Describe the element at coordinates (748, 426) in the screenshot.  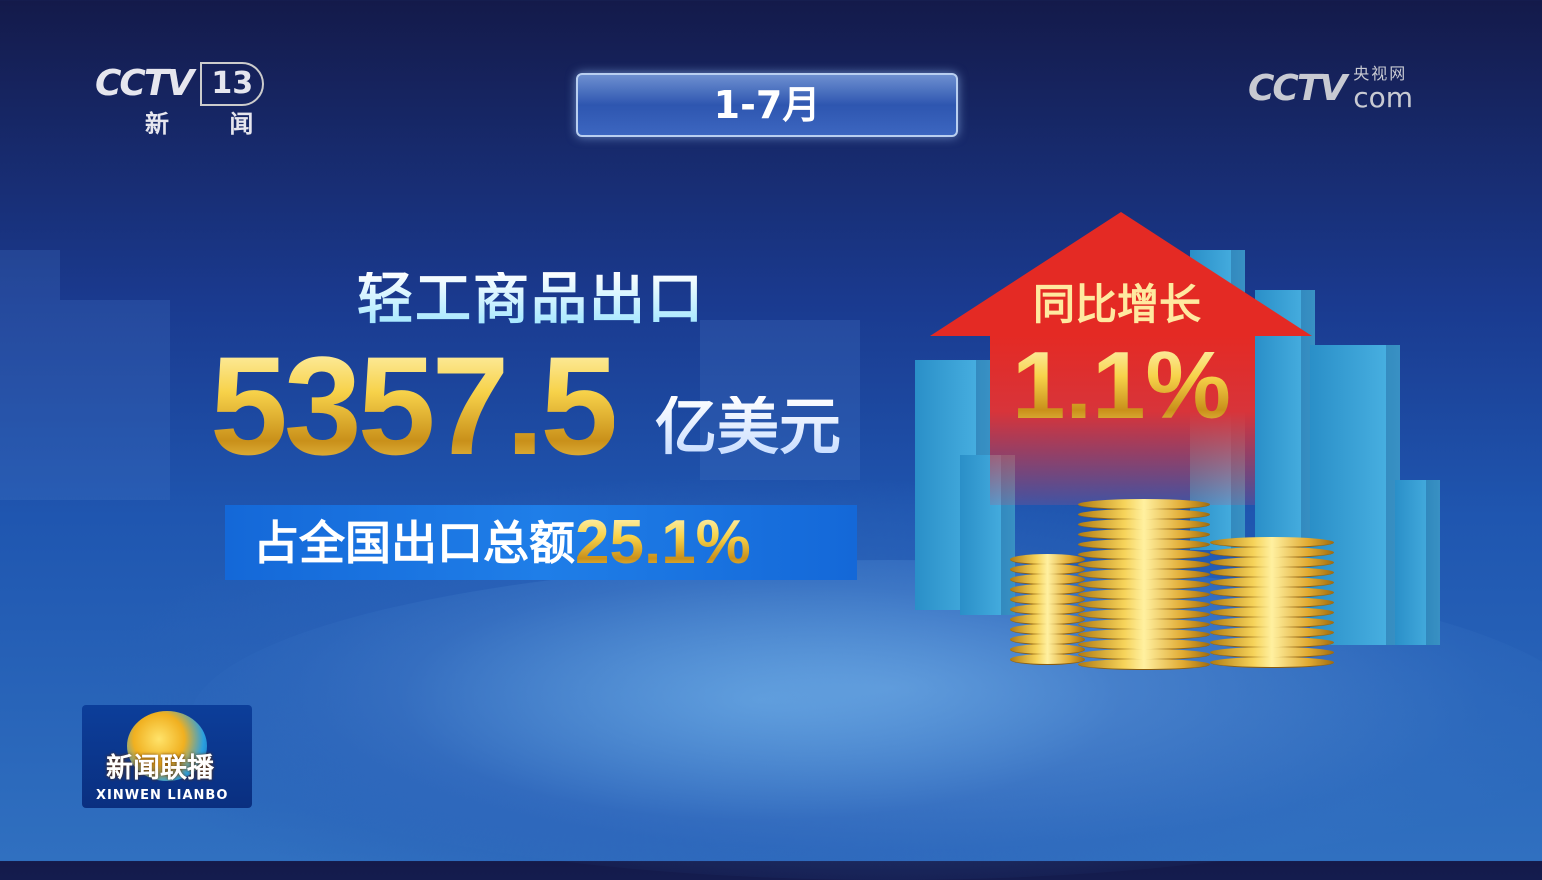
I see `amount-unit: 亿美元` at that location.